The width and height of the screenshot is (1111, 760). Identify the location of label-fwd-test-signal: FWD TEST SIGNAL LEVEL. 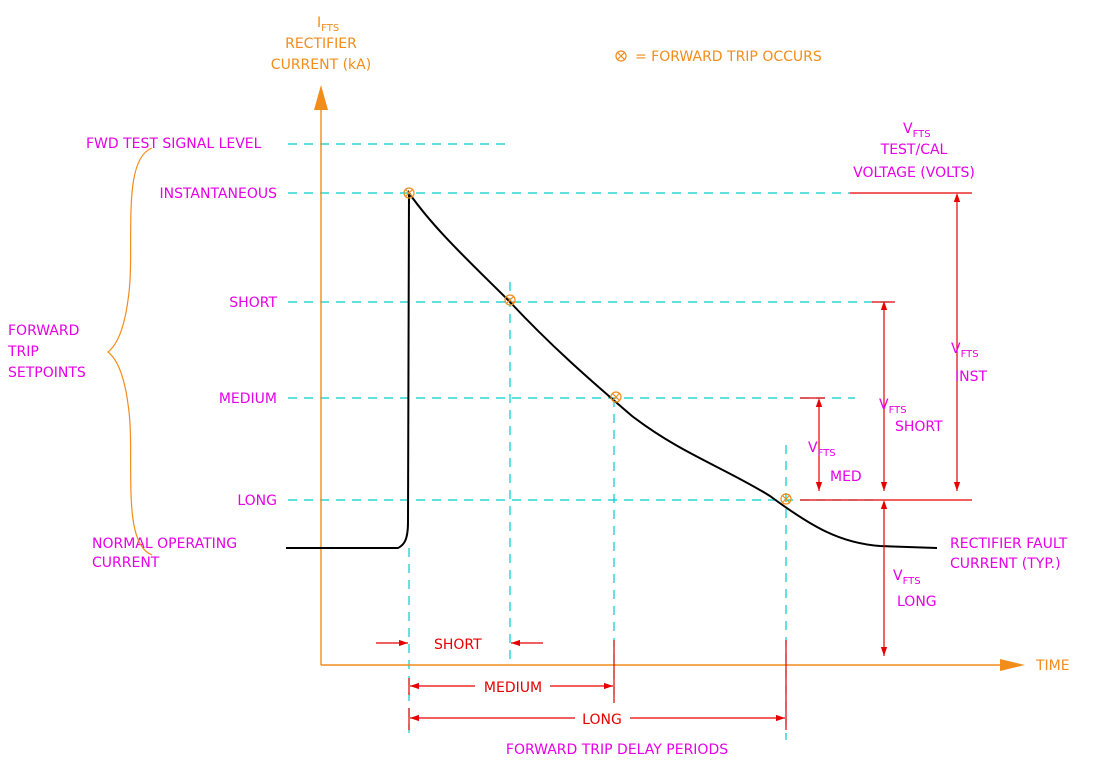
(174, 144).